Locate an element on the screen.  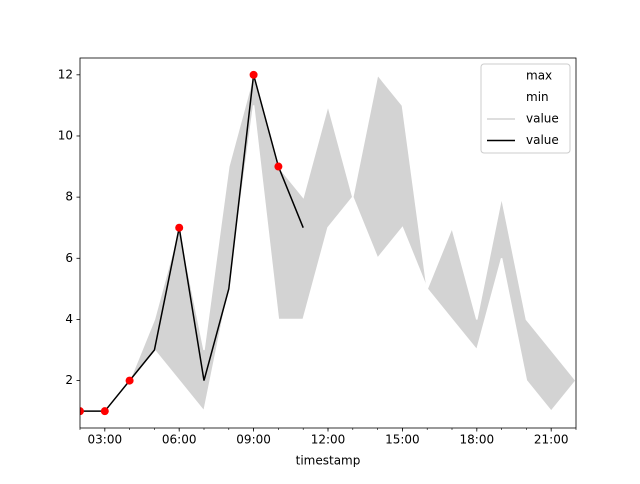
x-tick-label: 12:00 is located at coordinates (328, 440).